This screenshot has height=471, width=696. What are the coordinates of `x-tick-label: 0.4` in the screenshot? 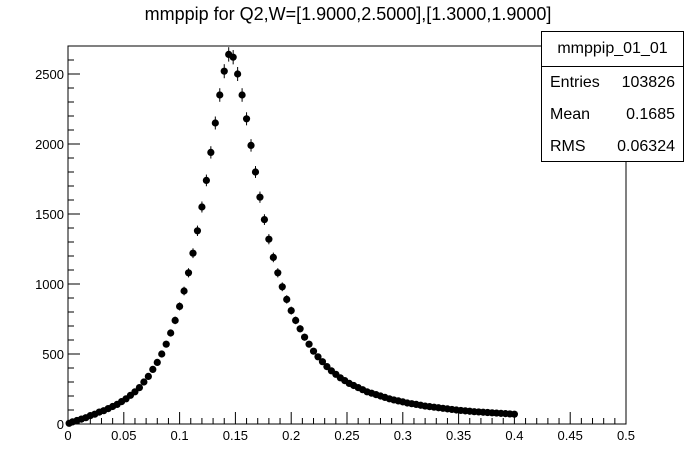 It's located at (514, 435).